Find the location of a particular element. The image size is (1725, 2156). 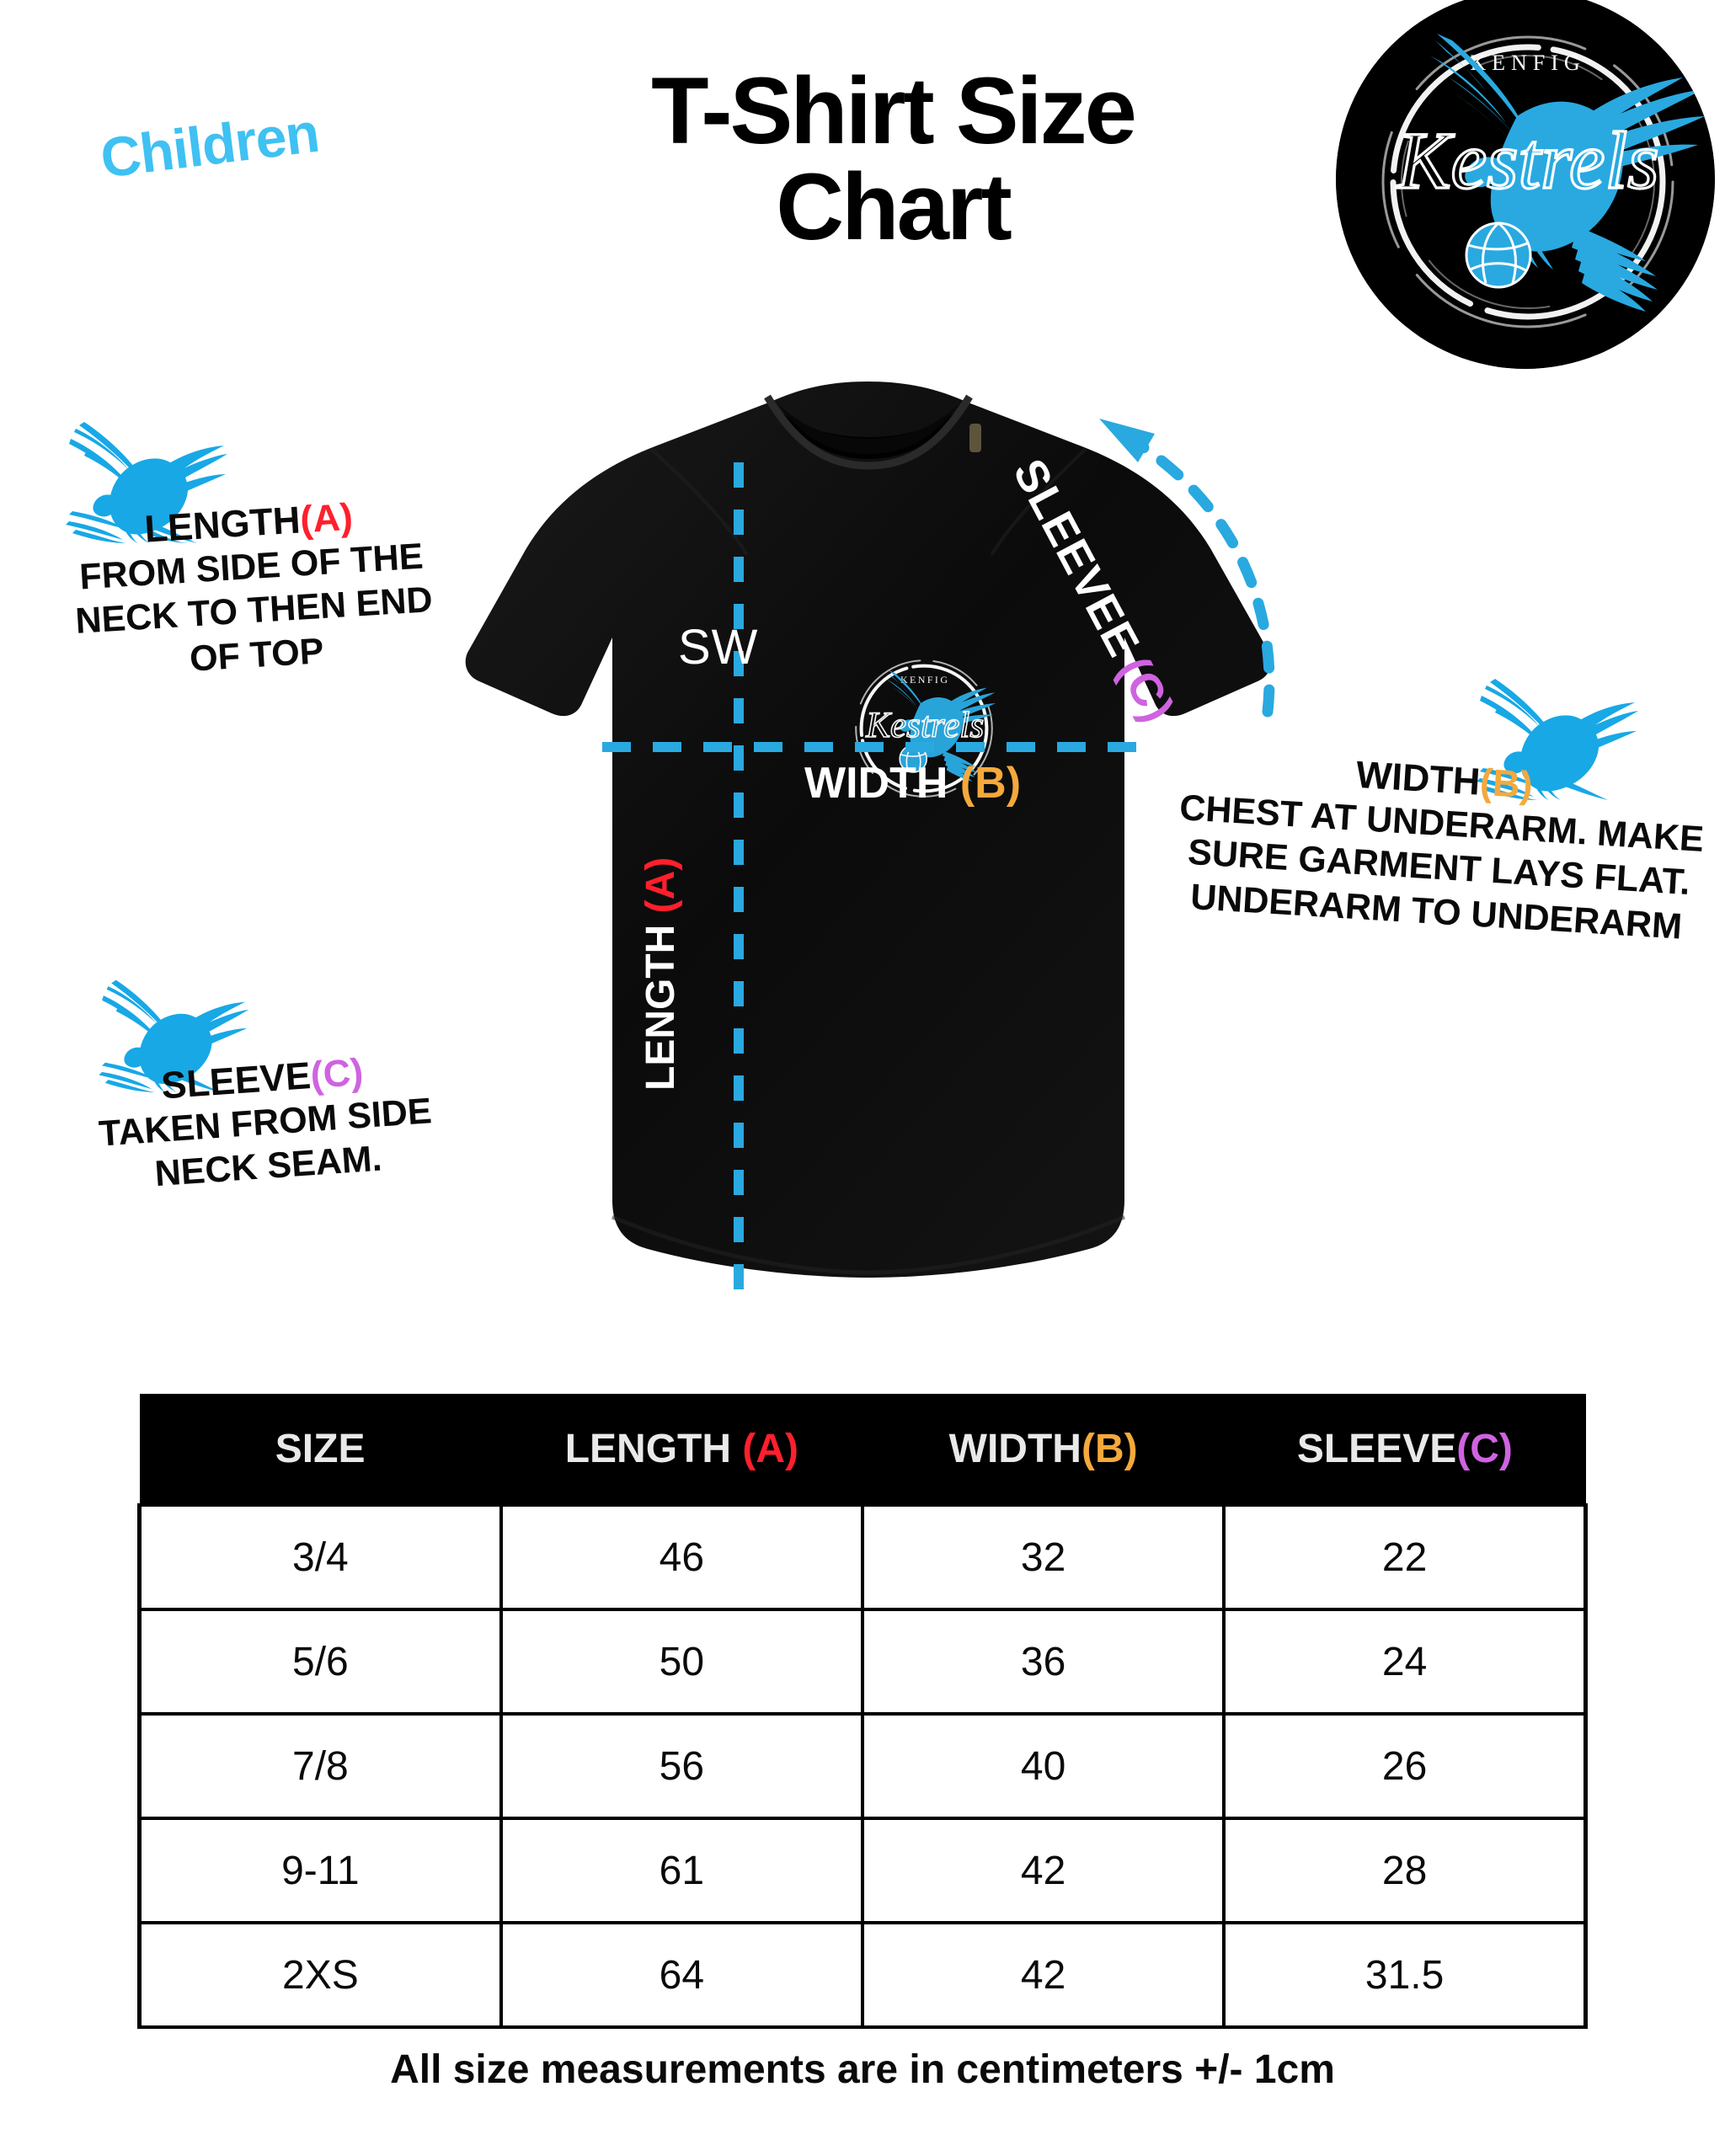

kestrel-bird-shape is located at coordinates (1567, 173).